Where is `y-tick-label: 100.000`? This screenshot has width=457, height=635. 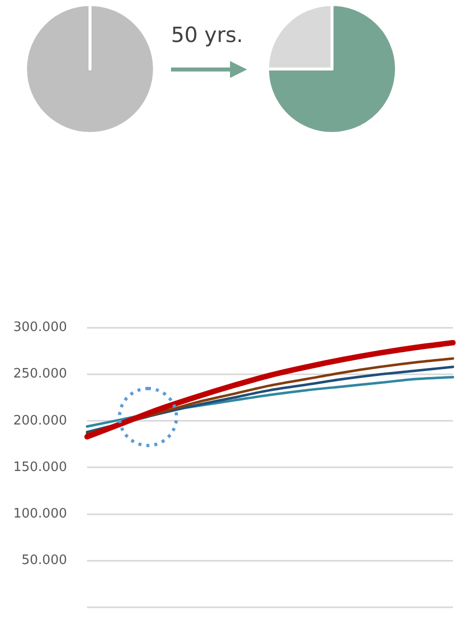 y-tick-label: 100.000 is located at coordinates (40, 514).